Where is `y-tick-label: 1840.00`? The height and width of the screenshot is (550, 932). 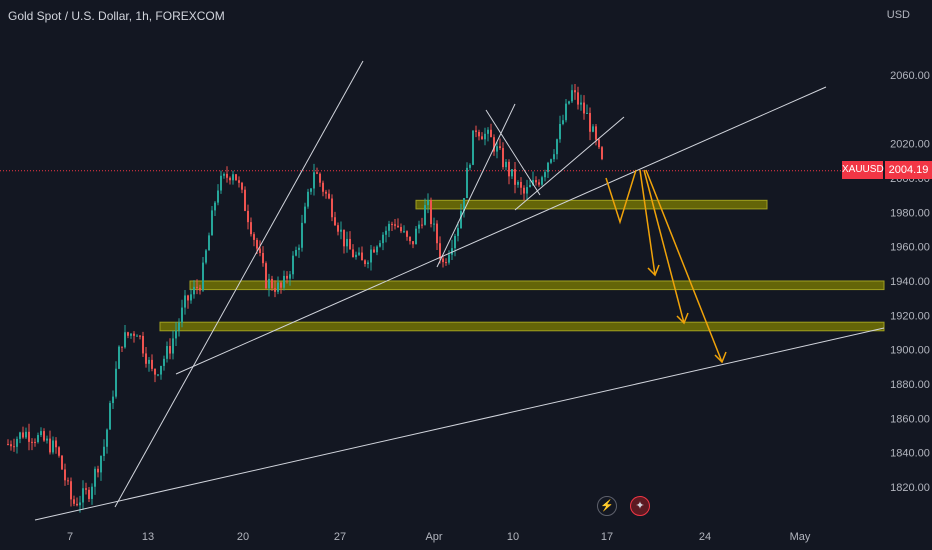
y-tick-label: 1840.00 is located at coordinates (910, 454).